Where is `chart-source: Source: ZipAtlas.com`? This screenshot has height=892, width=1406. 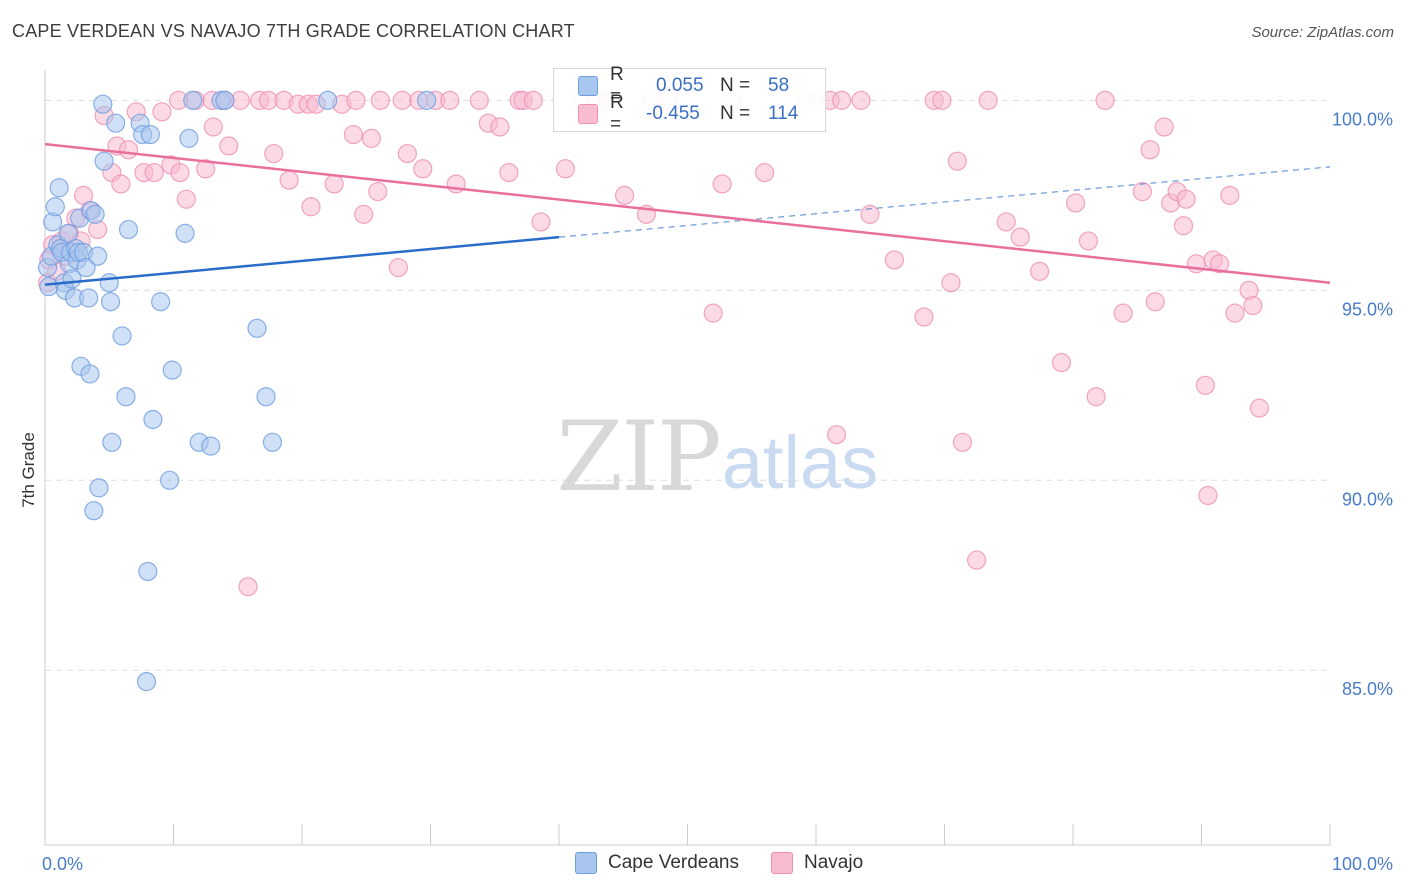 chart-source: Source: ZipAtlas.com is located at coordinates (1322, 32).